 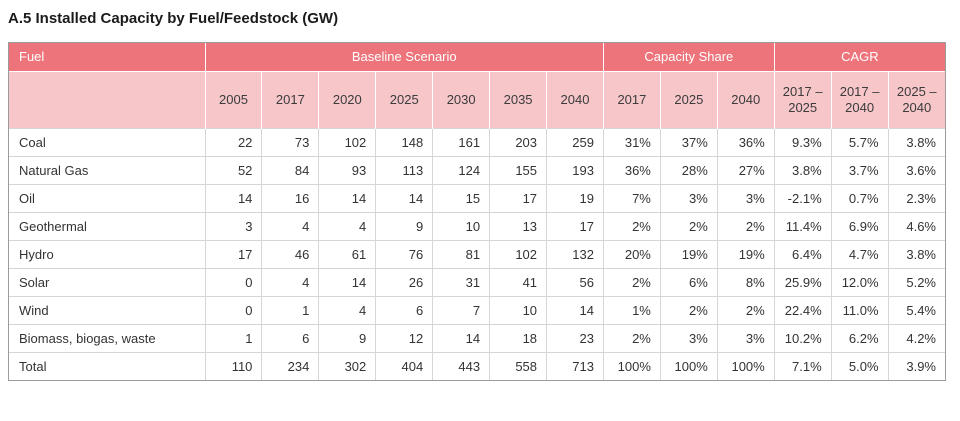 What do you see at coordinates (745, 99) in the screenshot?
I see `share-header-2040: 2040` at bounding box center [745, 99].